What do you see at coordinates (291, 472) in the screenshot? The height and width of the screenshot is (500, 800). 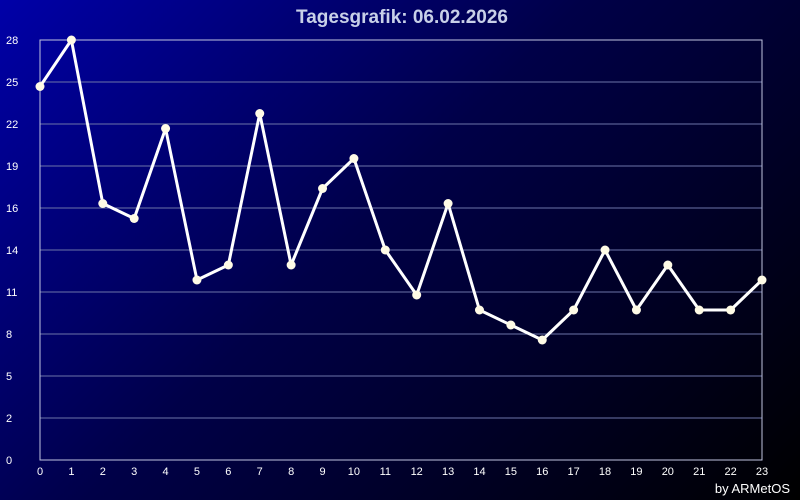 I see `x-tick-label: 8` at bounding box center [291, 472].